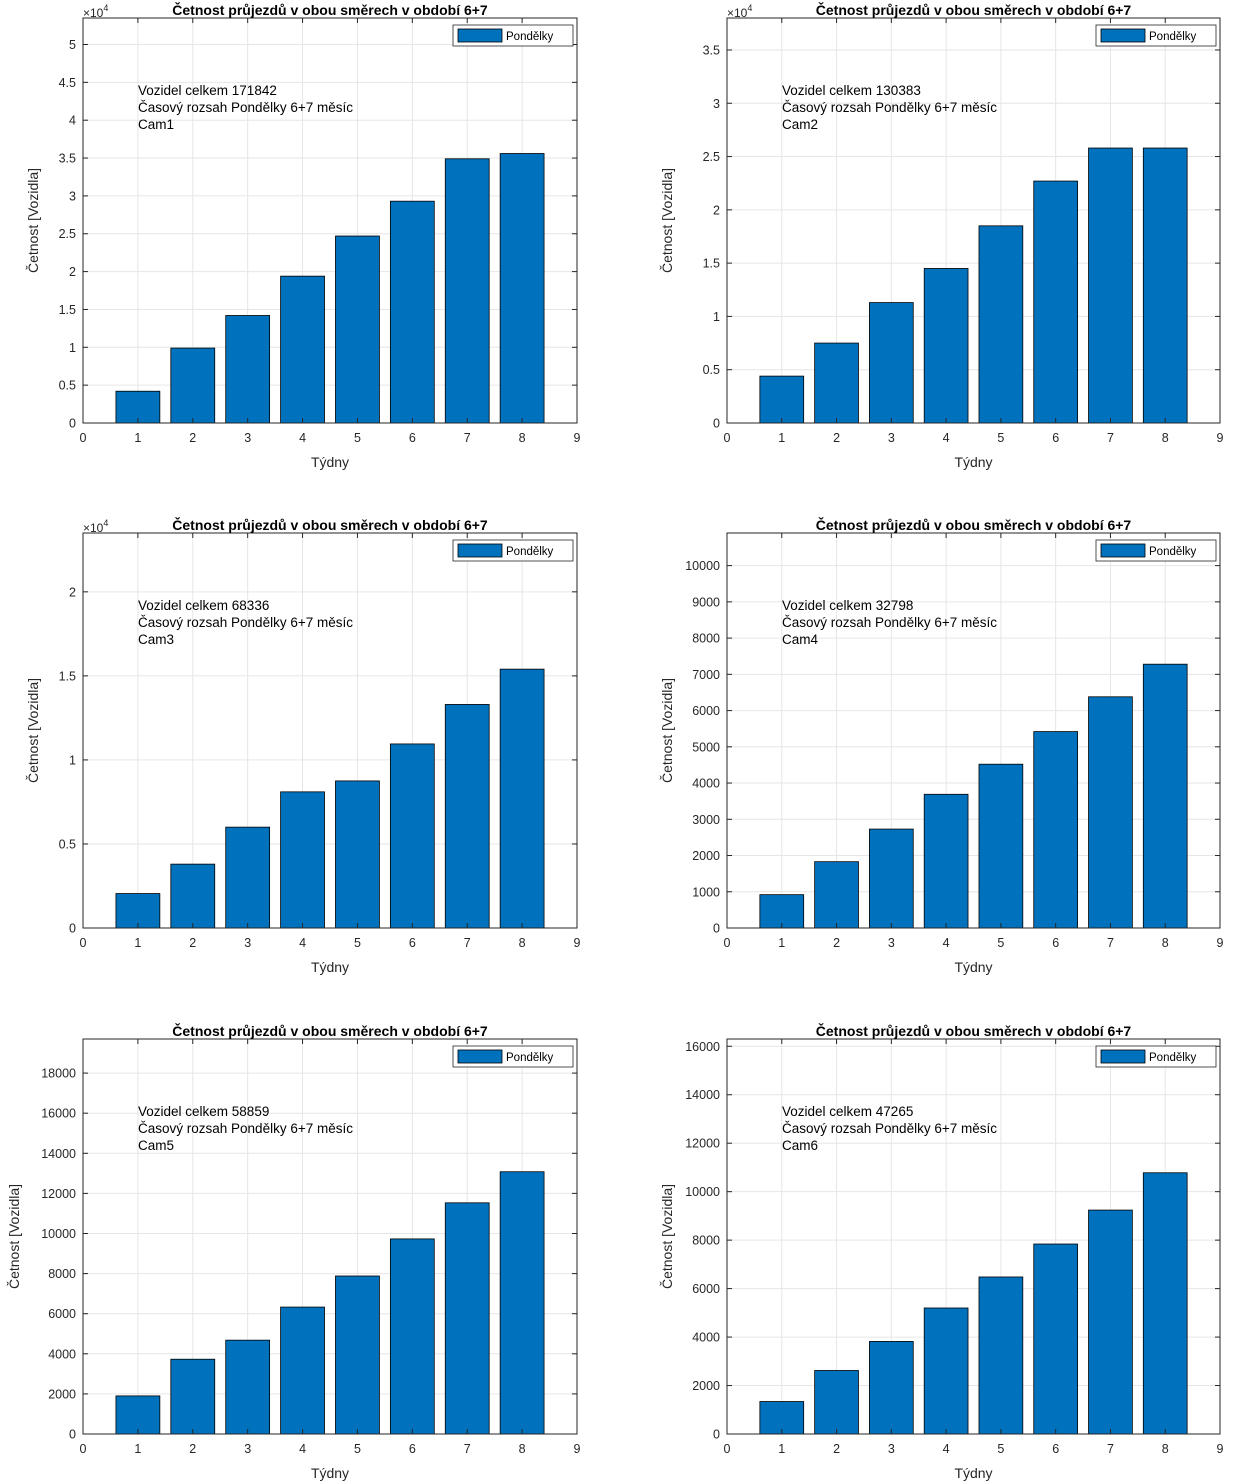  I want to click on y-tick-label: 0, so click(72, 1435).